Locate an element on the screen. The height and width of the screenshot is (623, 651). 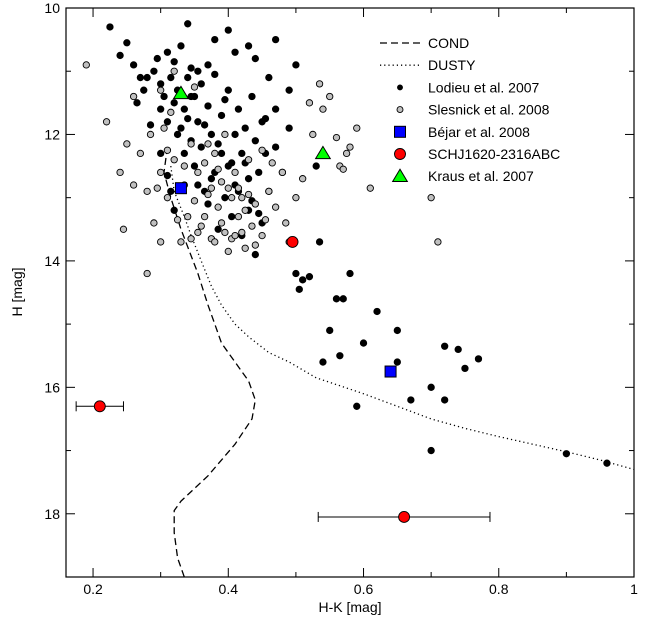
legend-swatch-kraus-et-al-2007 is located at coordinates (400, 175).